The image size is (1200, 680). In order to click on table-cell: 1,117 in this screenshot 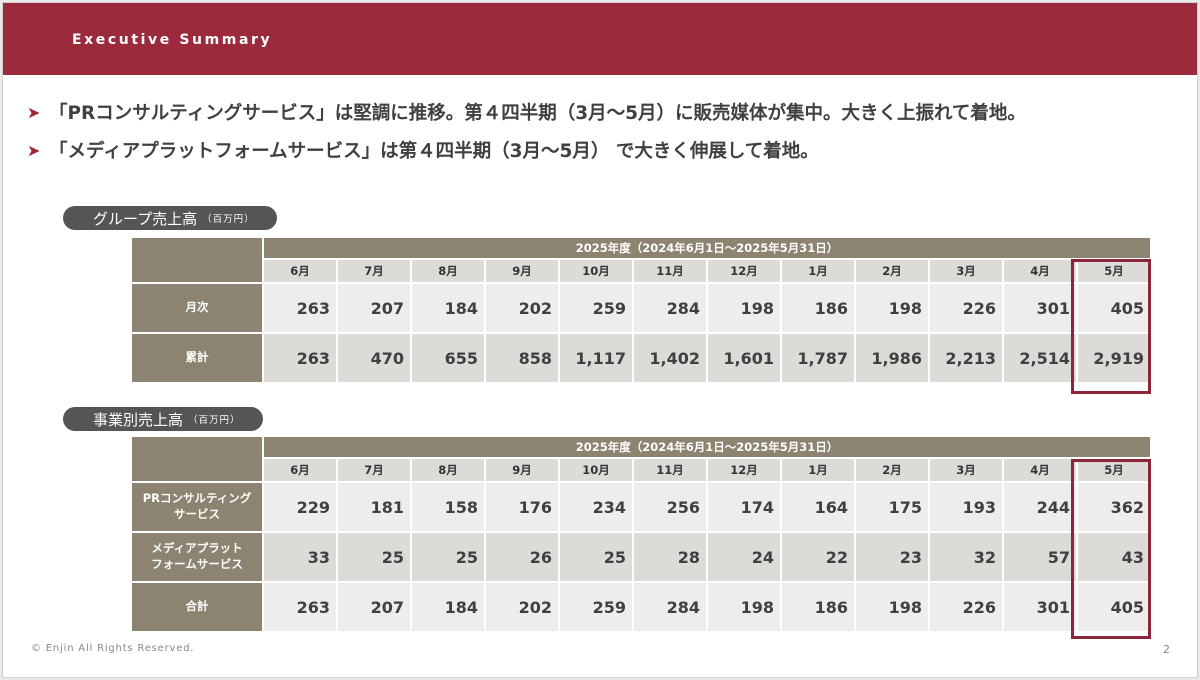, I will do `click(596, 358)`.